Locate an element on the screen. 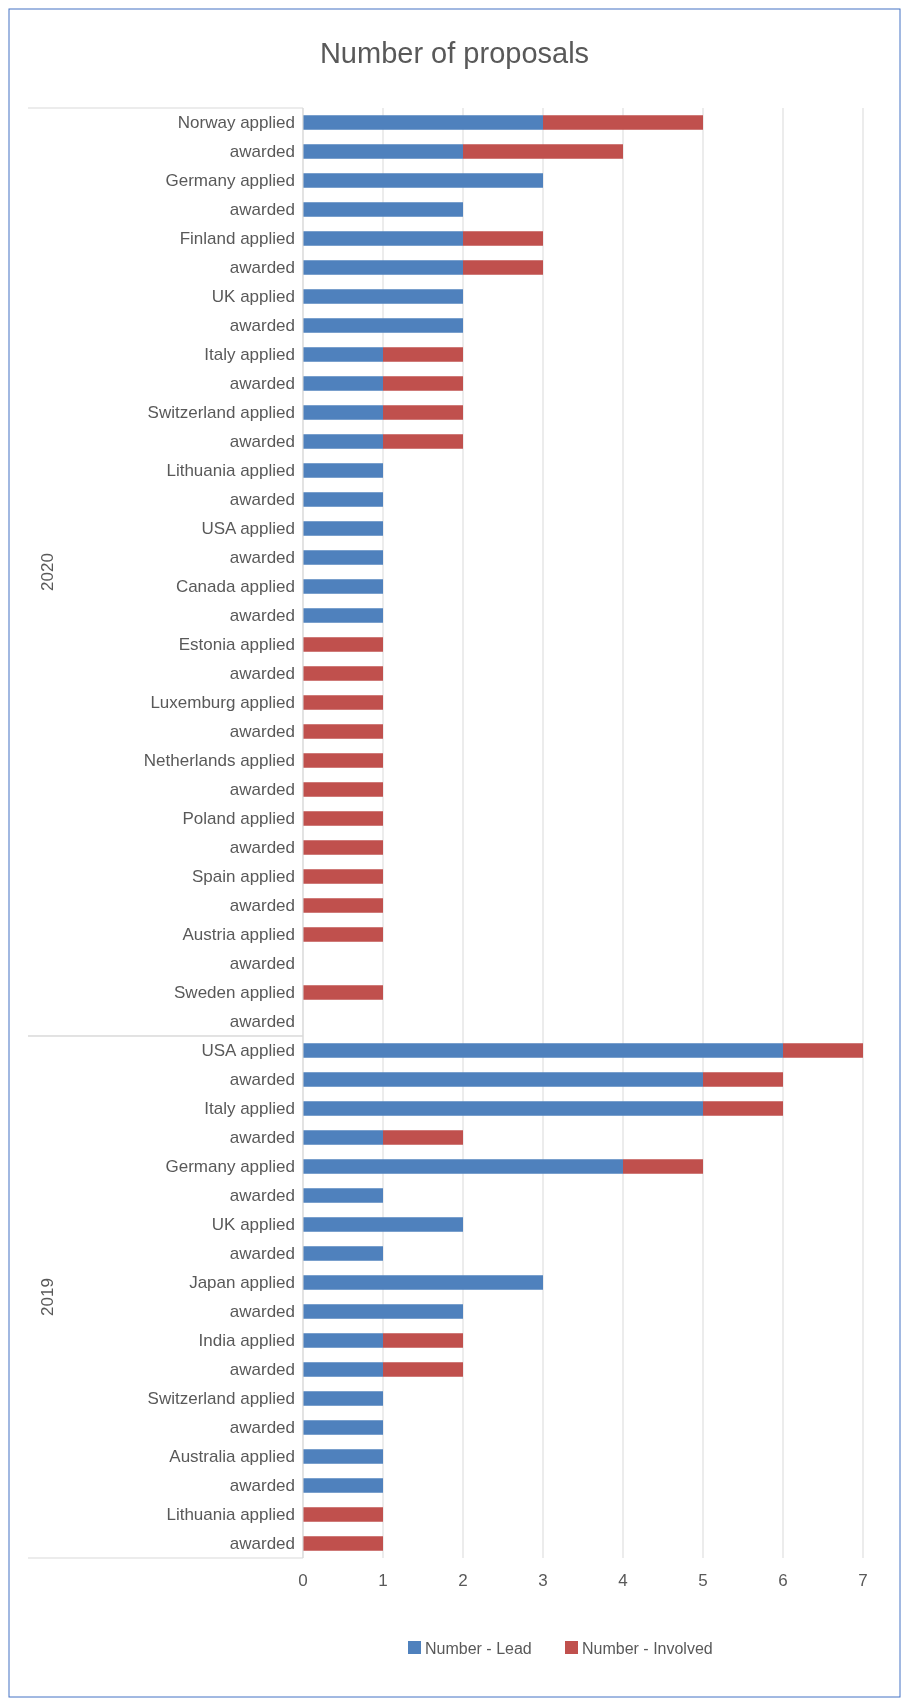  y-tick-label: Spain applied is located at coordinates (243, 877).